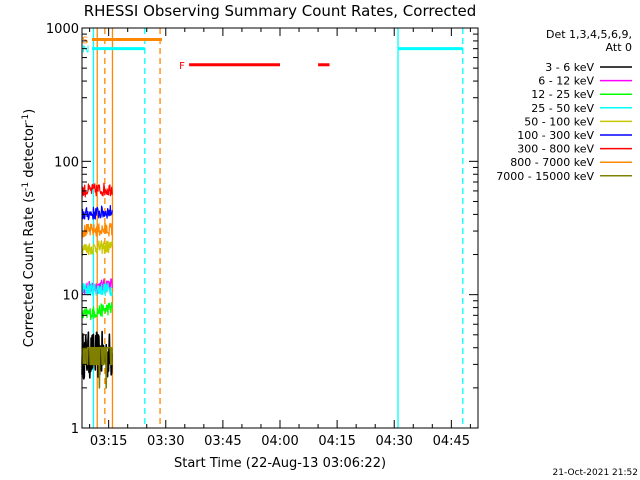 This screenshot has width=640, height=480. What do you see at coordinates (182, 66) in the screenshot?
I see `flag-label-2: F` at bounding box center [182, 66].